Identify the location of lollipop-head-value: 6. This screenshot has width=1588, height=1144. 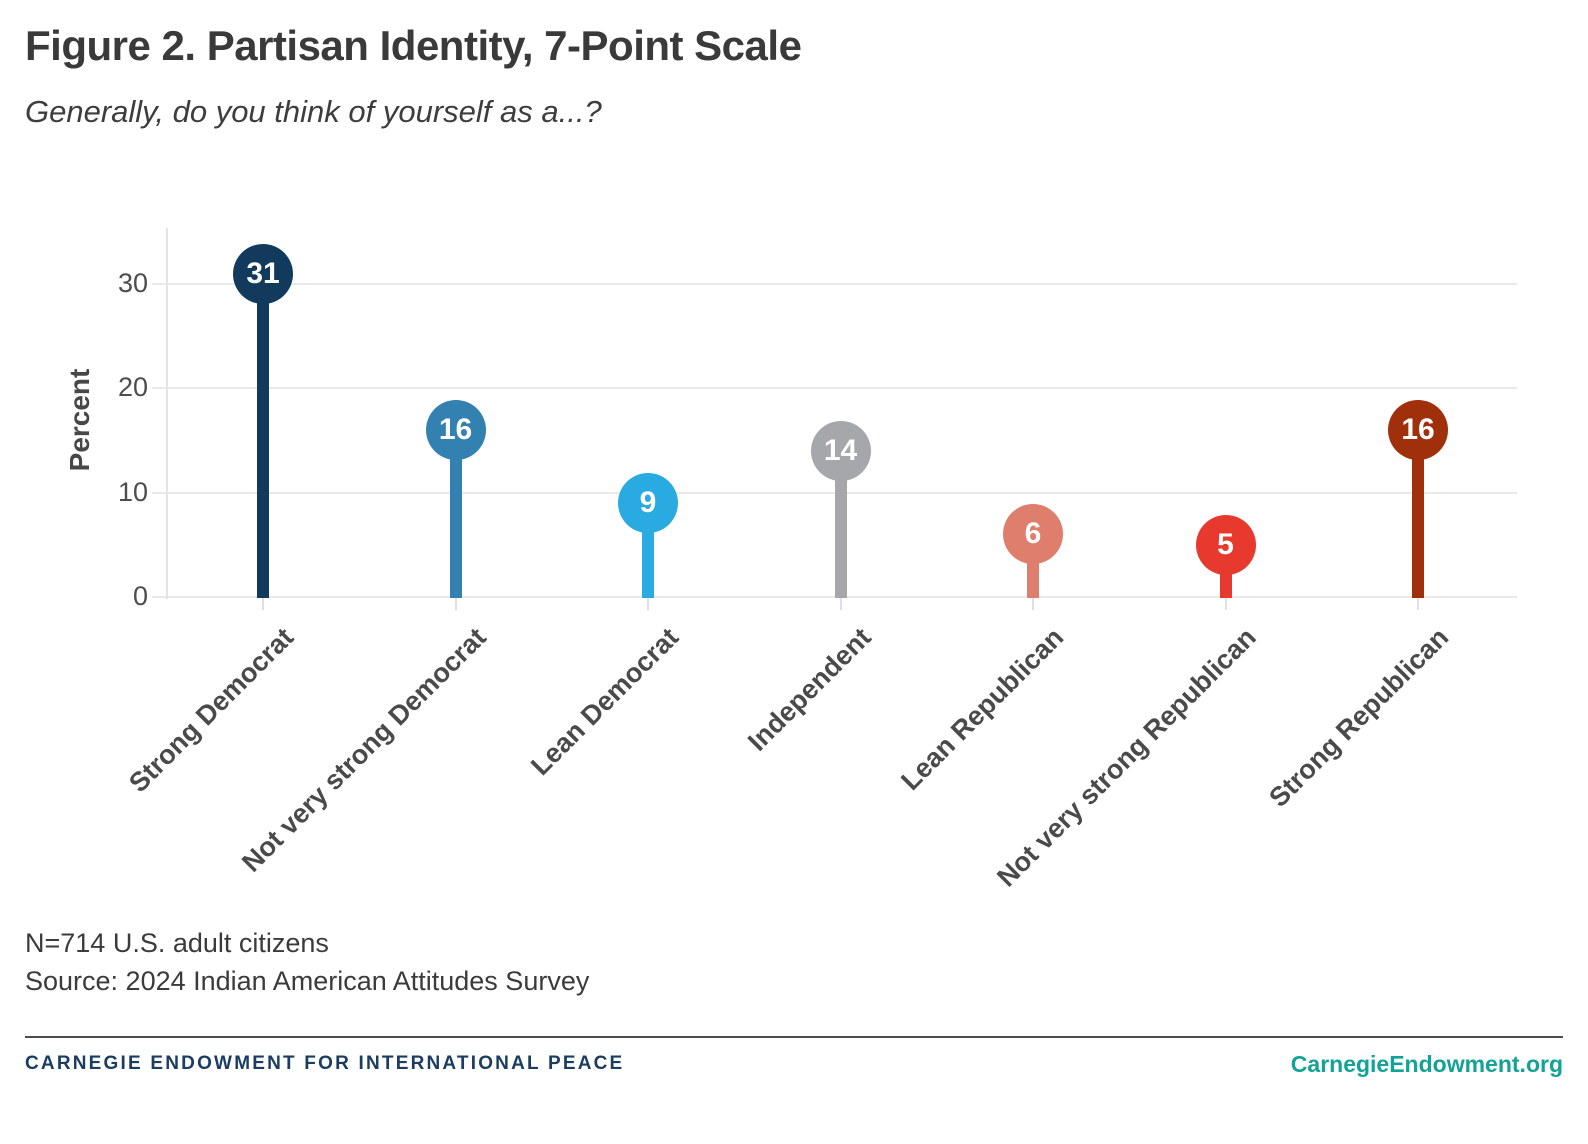
(1033, 534).